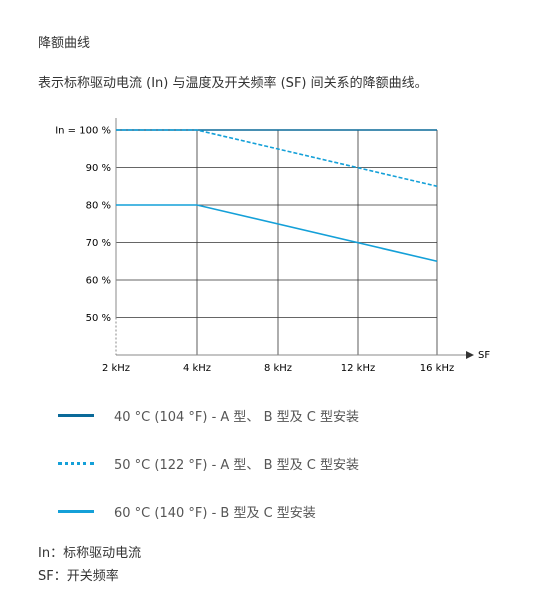 This screenshot has height=608, width=533. Describe the element at coordinates (78, 576) in the screenshot. I see `note-sf: SF：开关频率` at that location.